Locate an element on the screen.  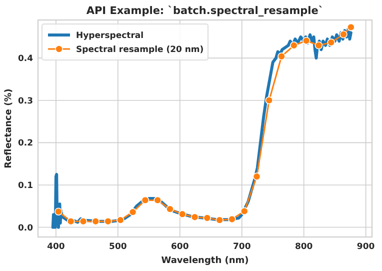
x-tick-label: 700 is located at coordinates (241, 247).